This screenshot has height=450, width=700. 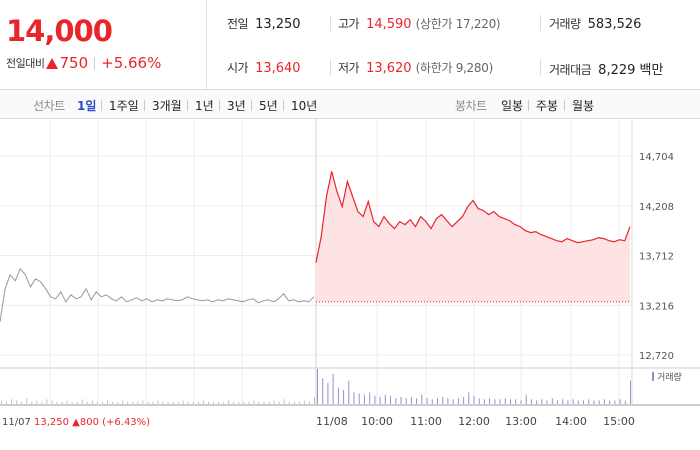 I want to click on candle-chart-label: 봉차트, so click(x=471, y=106).